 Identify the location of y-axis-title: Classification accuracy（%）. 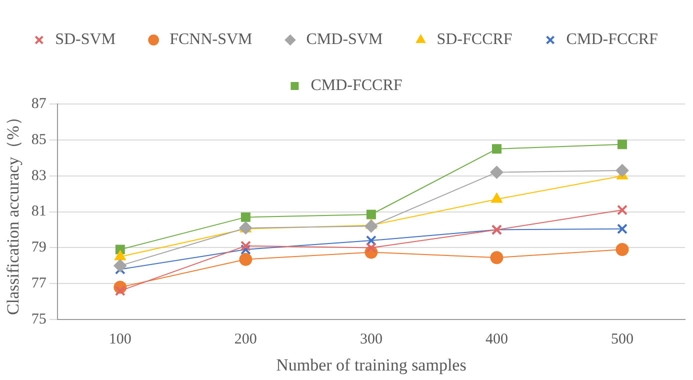
(13, 211).